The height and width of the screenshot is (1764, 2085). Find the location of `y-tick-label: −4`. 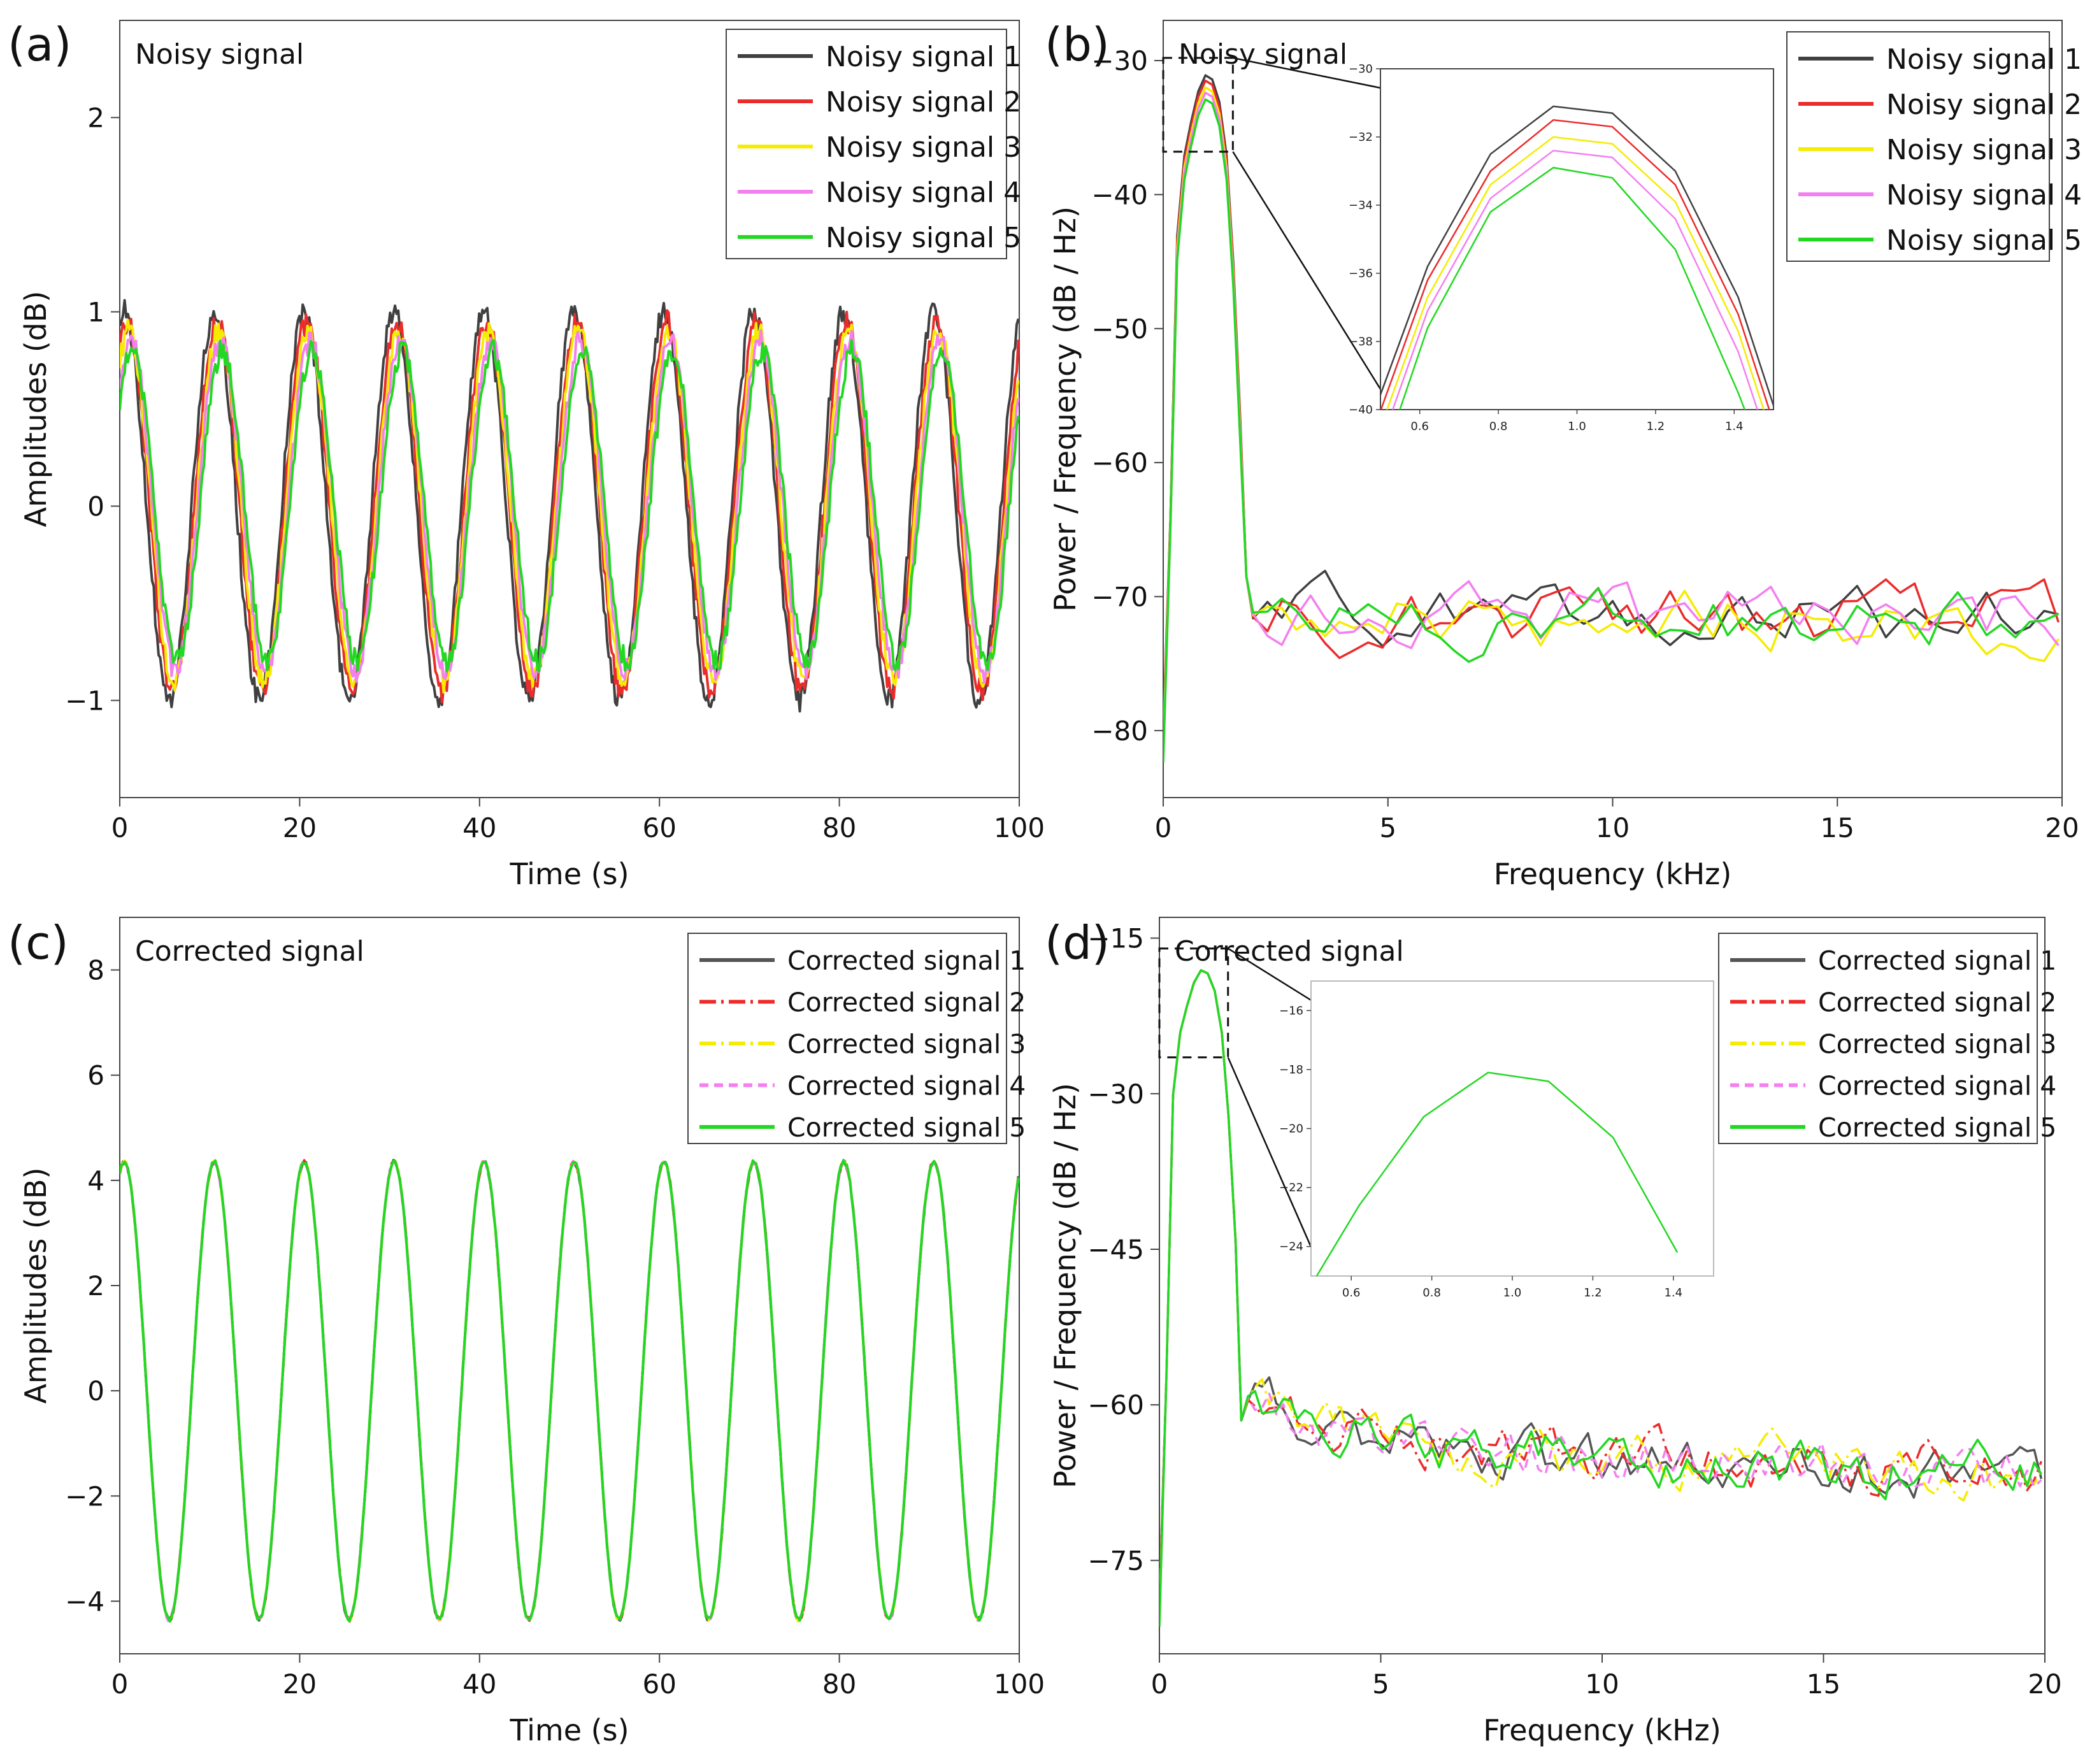

y-tick-label: −4 is located at coordinates (84, 1601).